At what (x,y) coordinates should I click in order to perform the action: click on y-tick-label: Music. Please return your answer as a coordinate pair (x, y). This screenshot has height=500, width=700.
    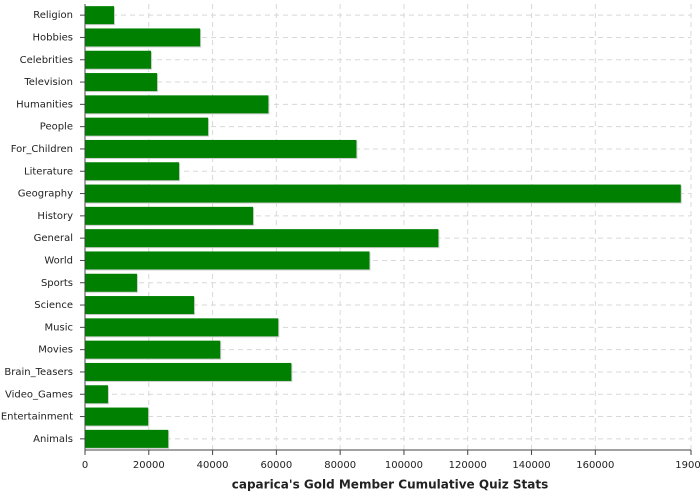
    Looking at the image, I should click on (59, 327).